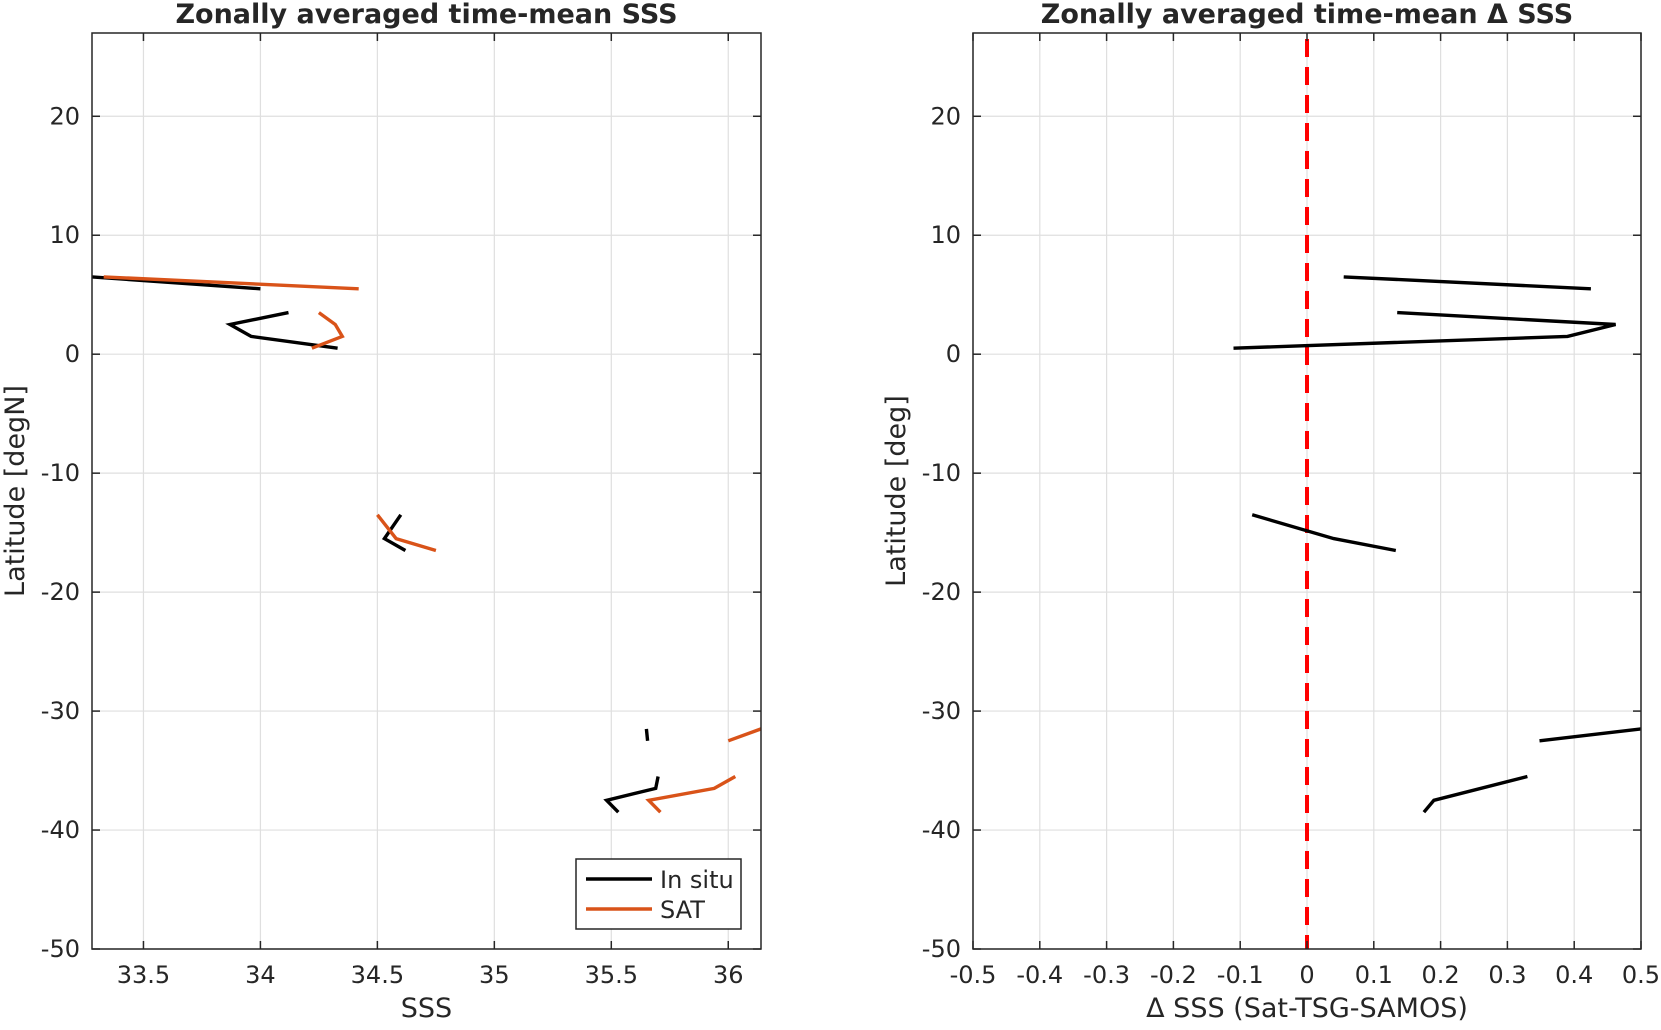  What do you see at coordinates (973, 975) in the screenshot?
I see `chart-1-xtick-label-0: -0.5` at bounding box center [973, 975].